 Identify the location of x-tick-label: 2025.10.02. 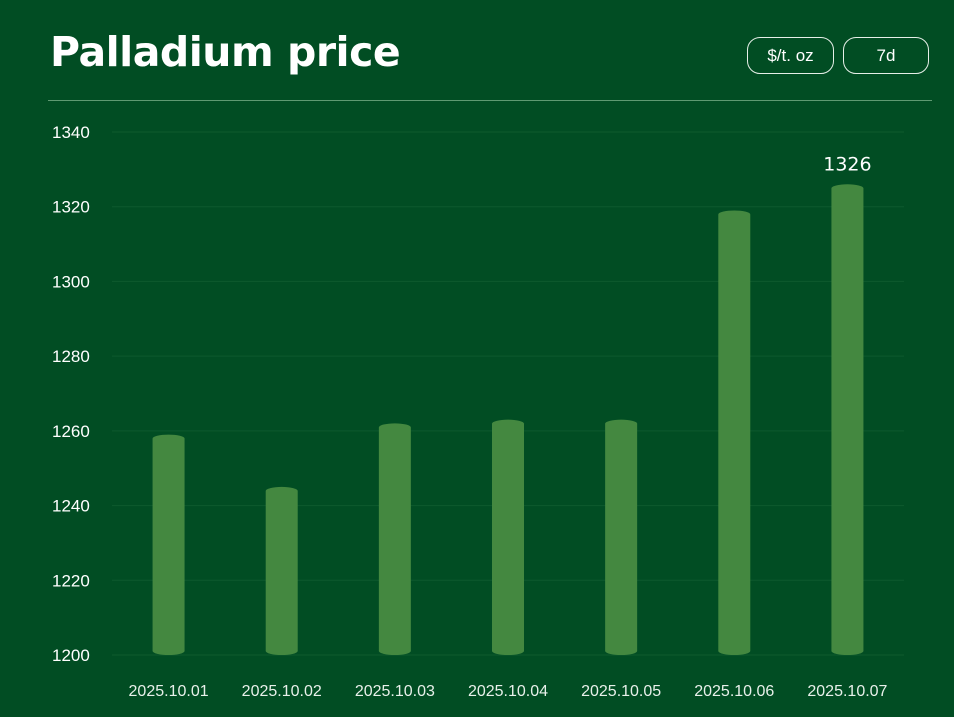
(282, 691).